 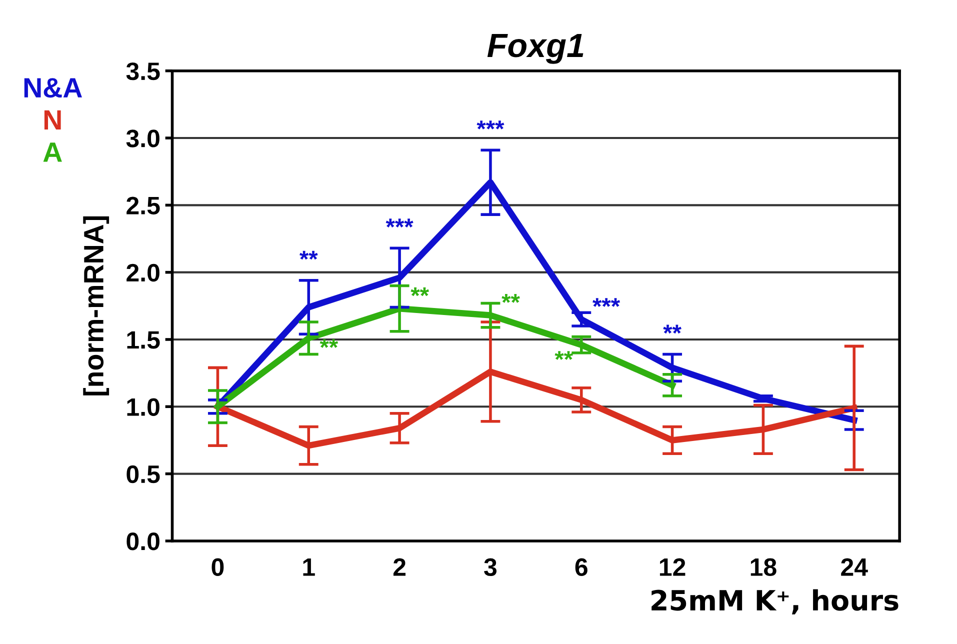 I want to click on y-tick-label: 2.0, so click(x=143, y=273).